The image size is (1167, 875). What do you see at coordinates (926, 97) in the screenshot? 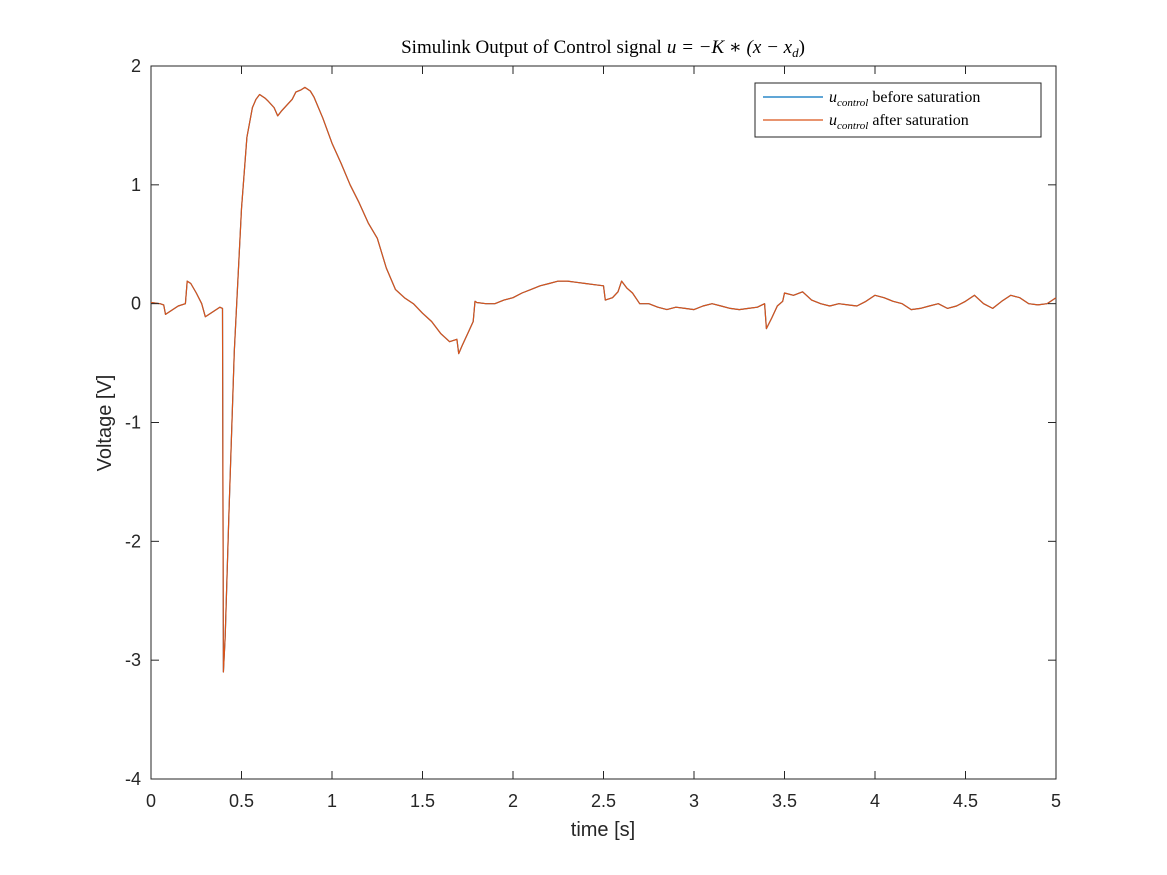
I see `legend-label-before: before saturation` at bounding box center [926, 97].